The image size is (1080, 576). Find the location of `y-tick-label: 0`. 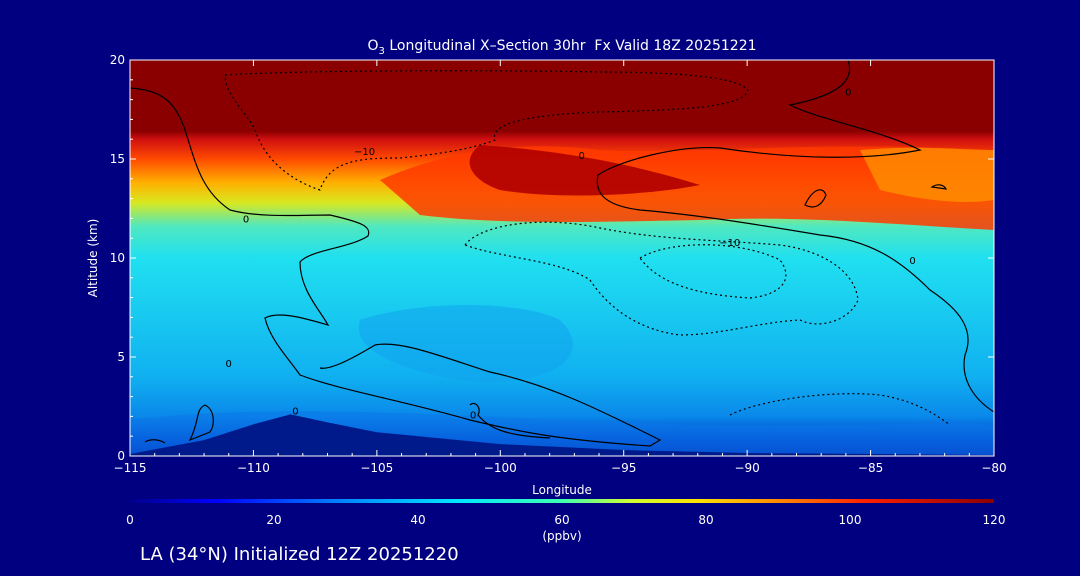

y-tick-label: 0 is located at coordinates (121, 456).